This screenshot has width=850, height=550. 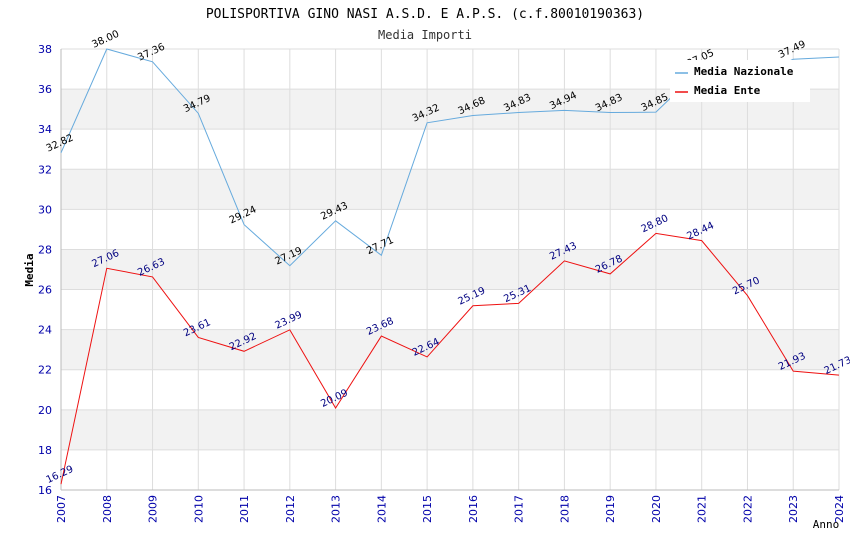 I want to click on legend-box, so click(x=740, y=81).